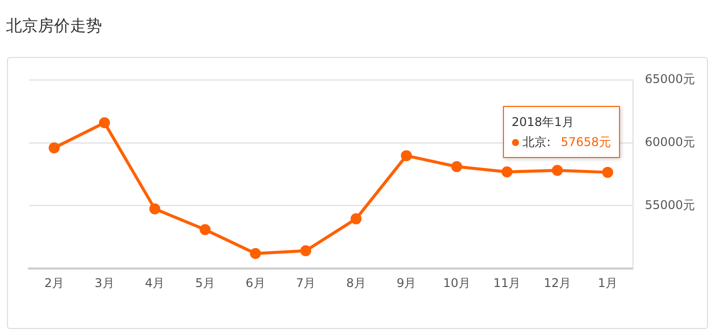  I want to click on x-tick-label: 1月, so click(608, 283).